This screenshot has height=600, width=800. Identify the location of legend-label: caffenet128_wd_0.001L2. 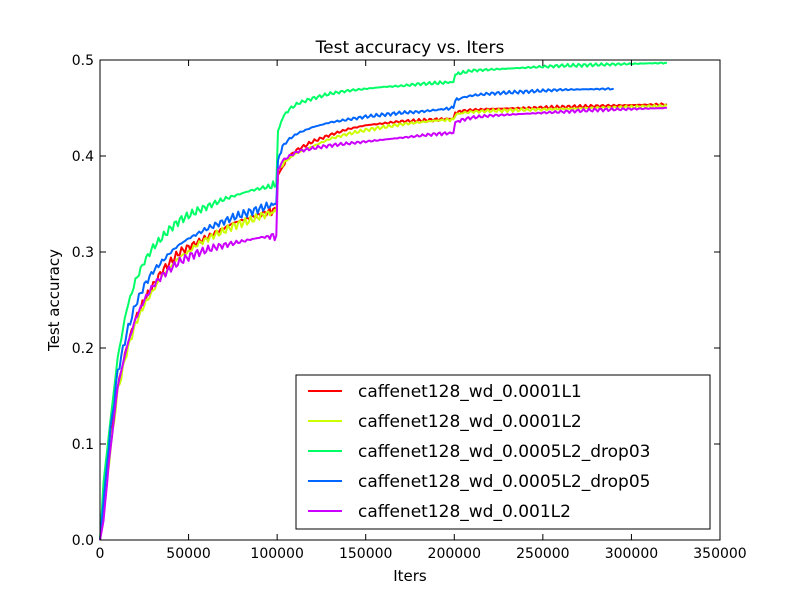
(464, 512).